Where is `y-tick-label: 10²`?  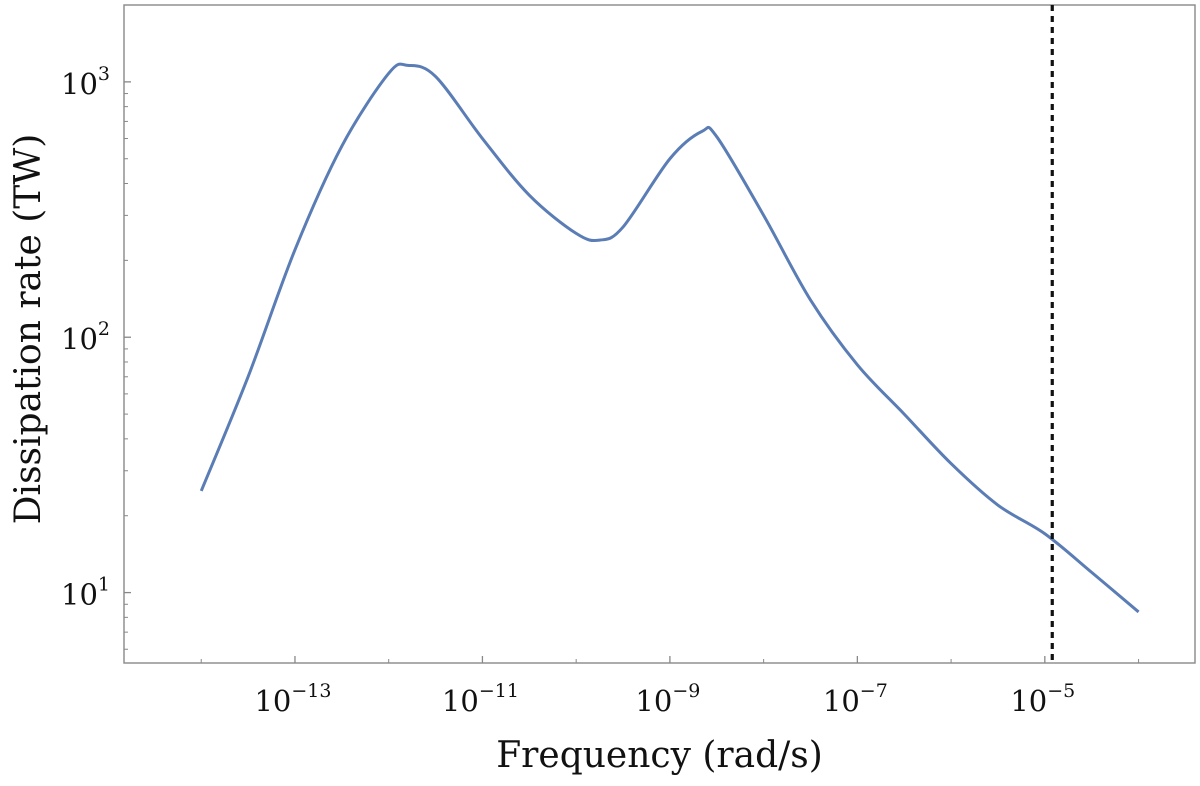 y-tick-label: 10² is located at coordinates (85, 337).